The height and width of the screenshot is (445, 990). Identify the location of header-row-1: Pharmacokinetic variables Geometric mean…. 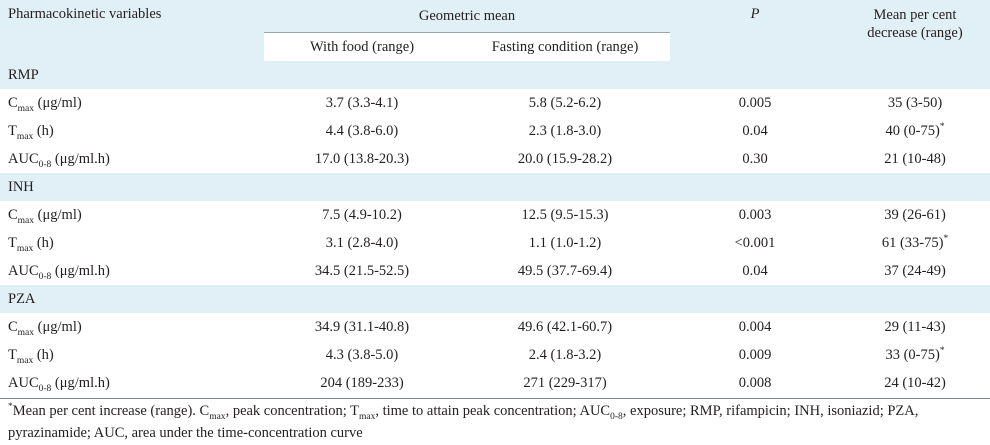
(495, 30).